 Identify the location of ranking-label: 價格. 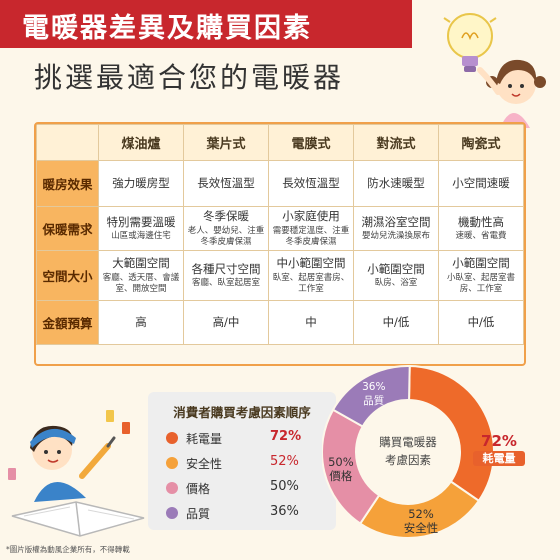
(198, 489).